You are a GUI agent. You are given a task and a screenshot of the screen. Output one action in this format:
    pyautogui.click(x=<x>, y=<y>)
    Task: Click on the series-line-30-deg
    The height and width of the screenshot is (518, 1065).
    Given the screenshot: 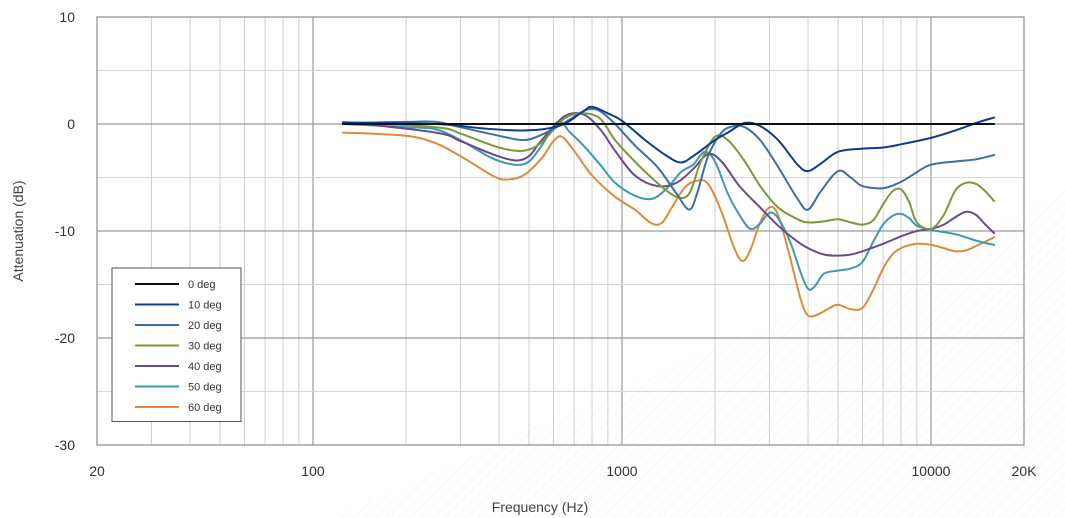 What is the action you would take?
    pyautogui.click(x=668, y=171)
    